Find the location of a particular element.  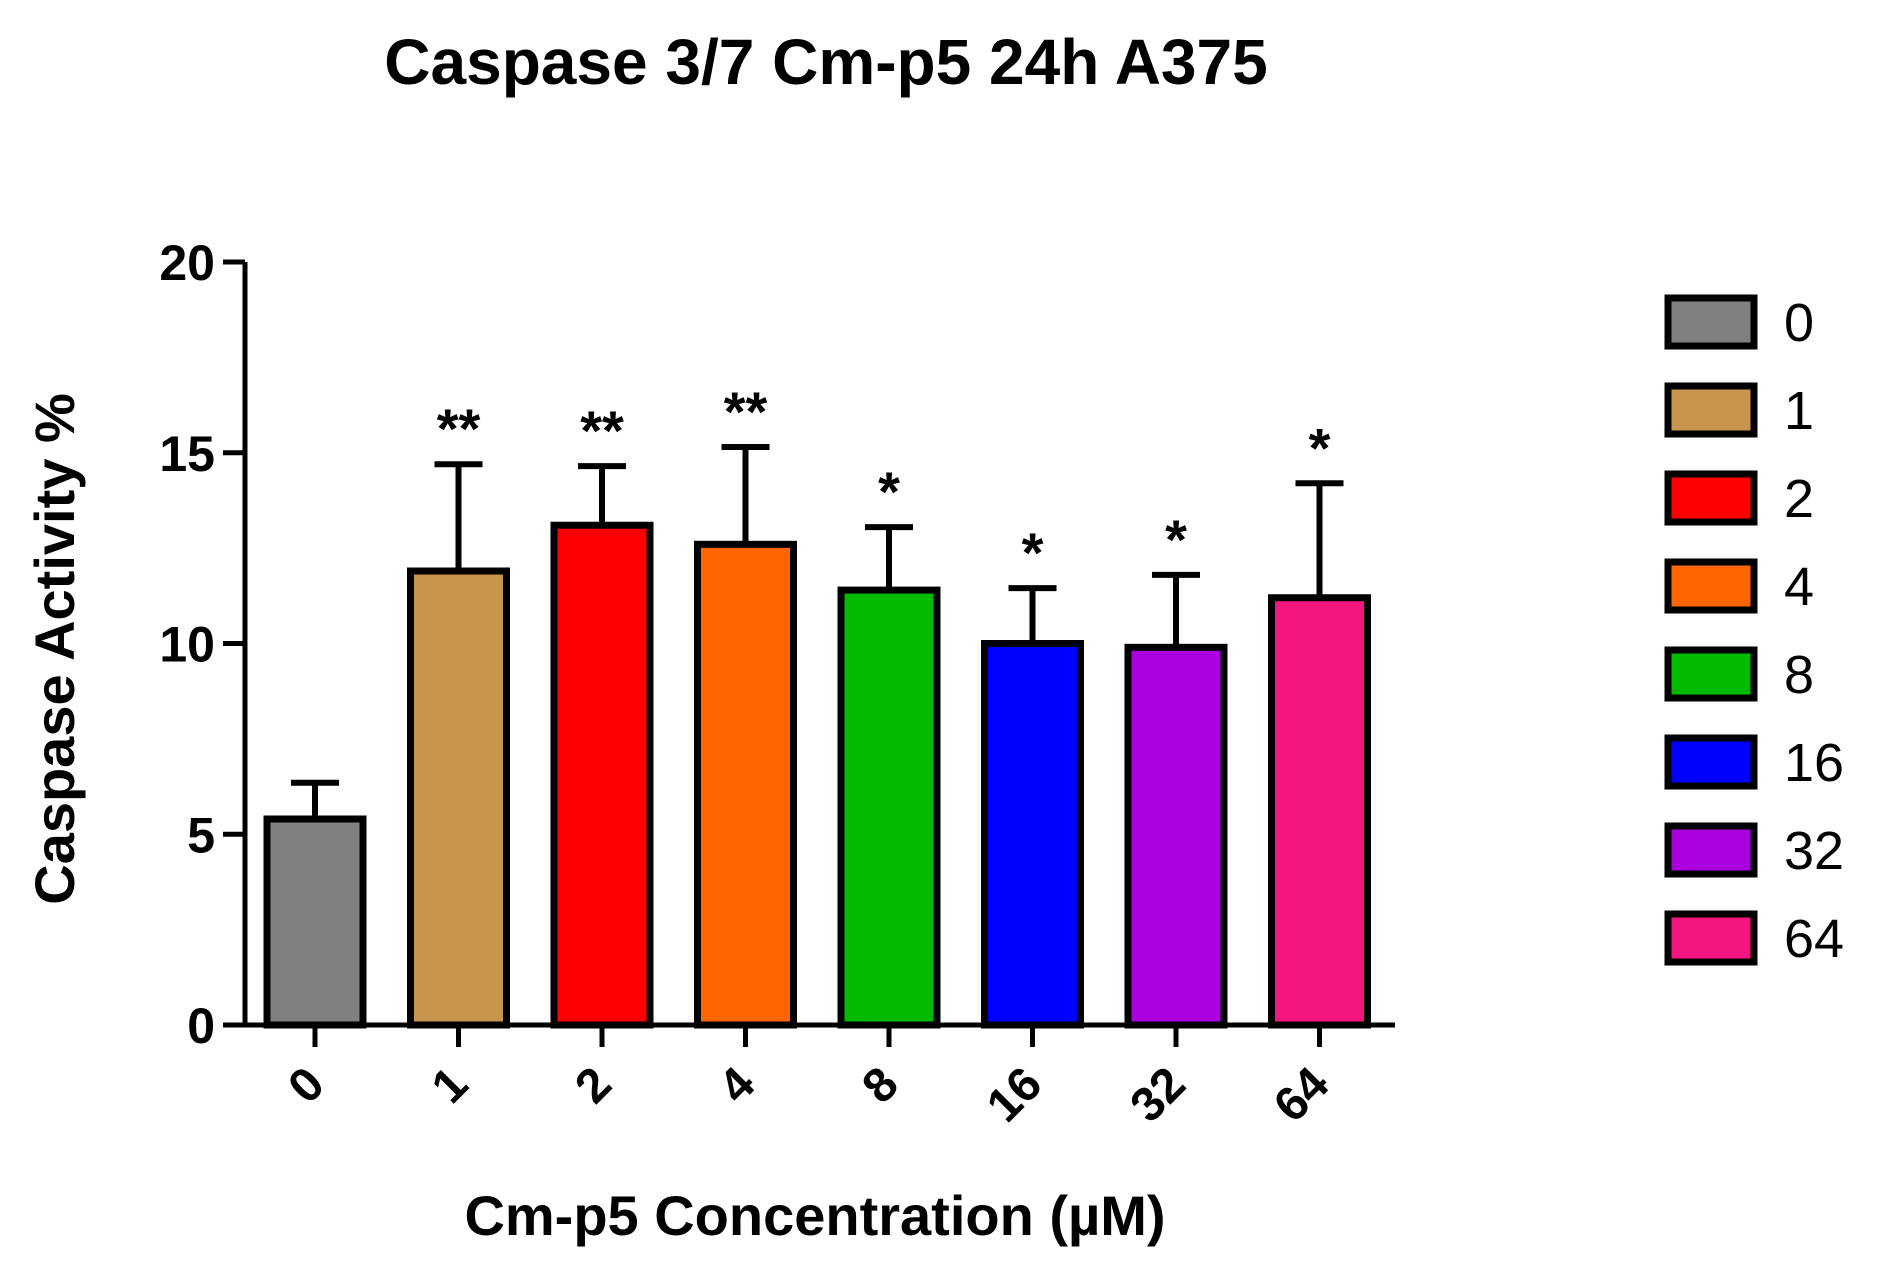

y-axis-label: Caspase Activity % is located at coordinates (54, 649).